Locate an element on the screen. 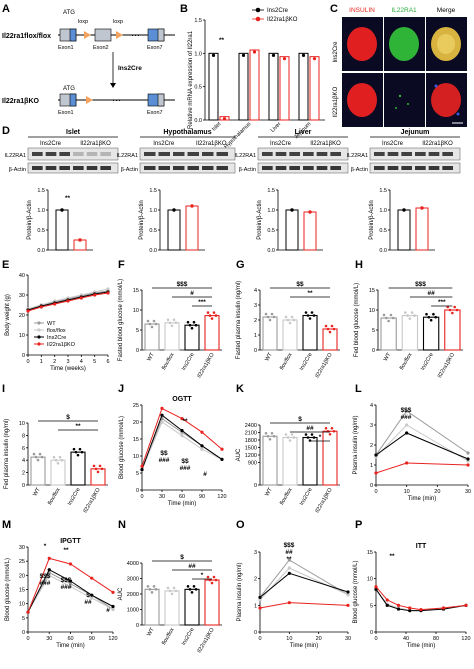 Image resolution: width=474 pixels, height=669 pixels. panel-d-2-ytick-label-3: 1.5 is located at coordinates (271, 191).